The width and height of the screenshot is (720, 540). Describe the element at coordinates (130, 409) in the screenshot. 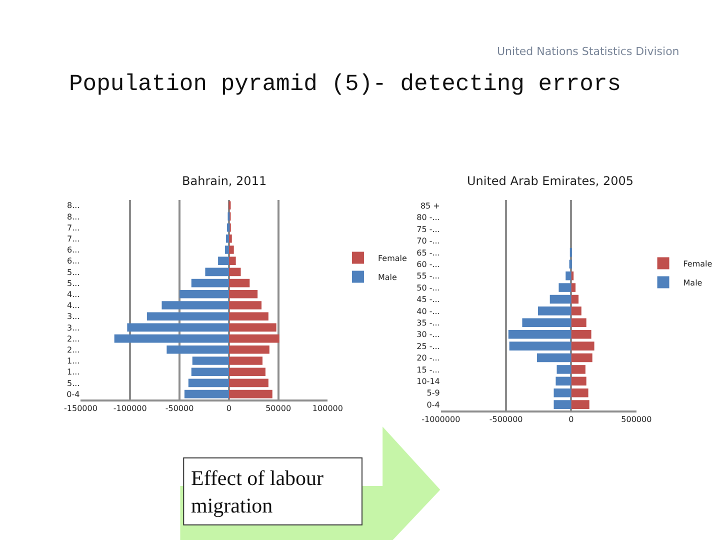

I see `x-tick-label: -100000` at that location.